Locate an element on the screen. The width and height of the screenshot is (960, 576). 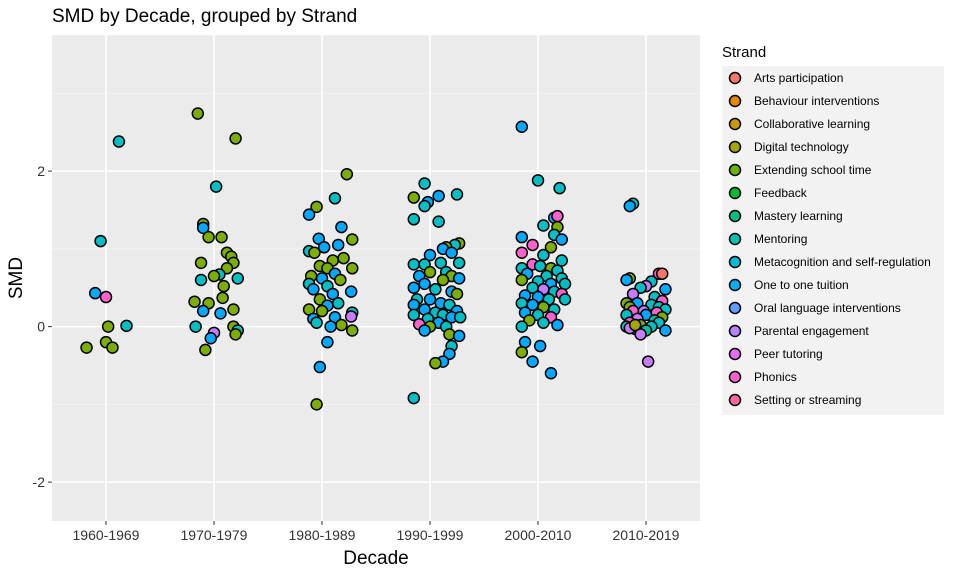
legend-key-background is located at coordinates (833, 240).